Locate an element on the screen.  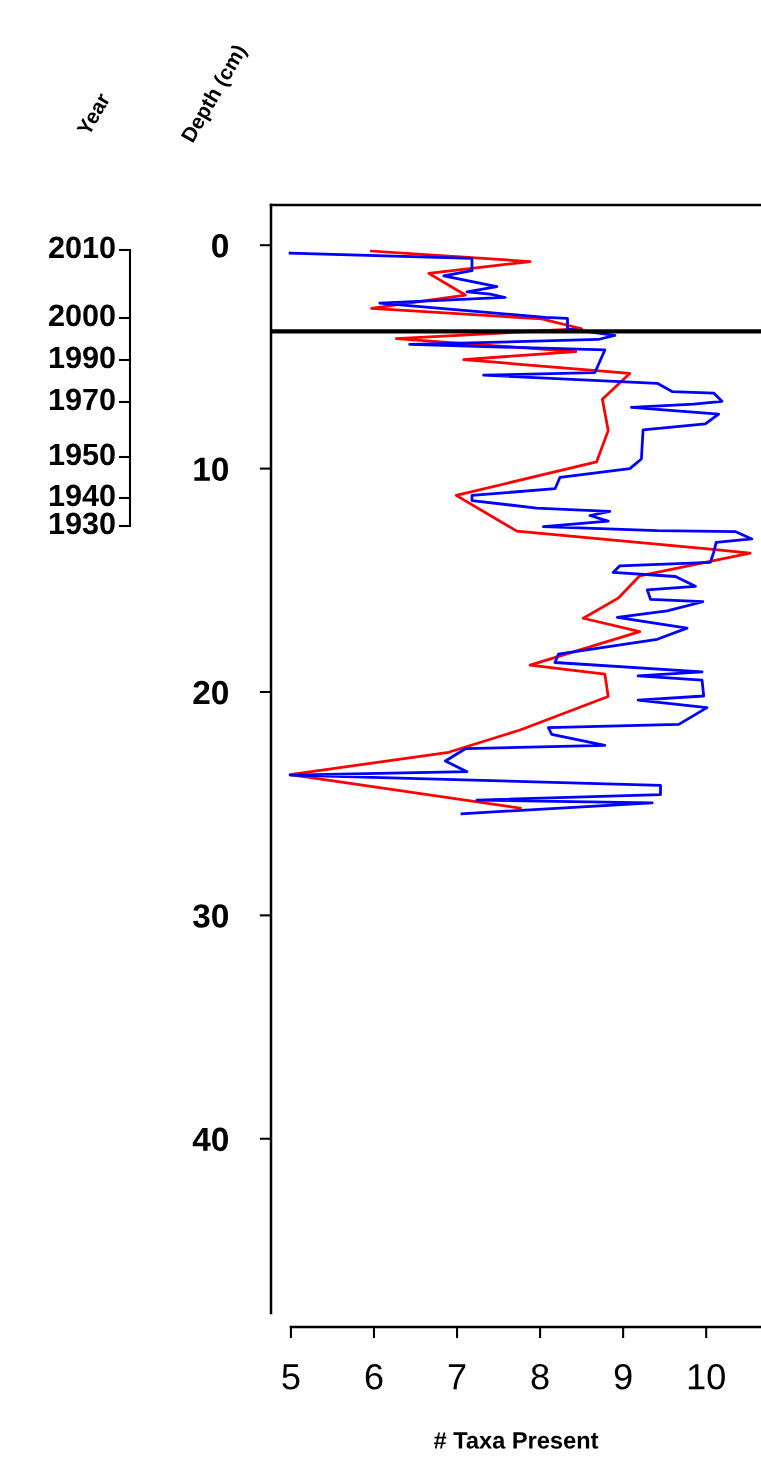
y-tick-label: 10 is located at coordinates (211, 469).